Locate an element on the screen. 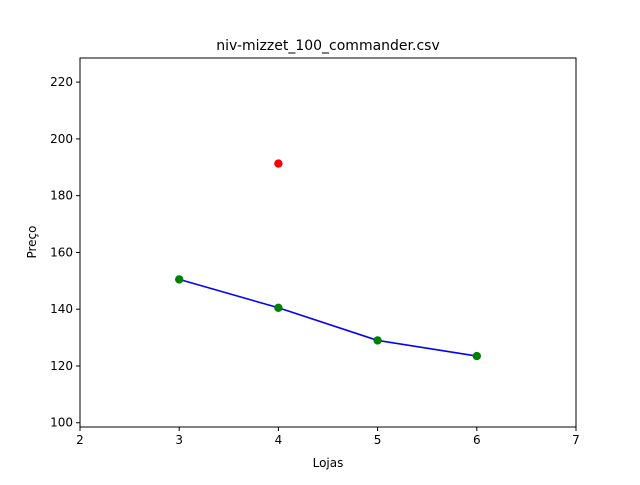  y-axis: 100 120 140 160 180 200 220 is located at coordinates (65, 252).